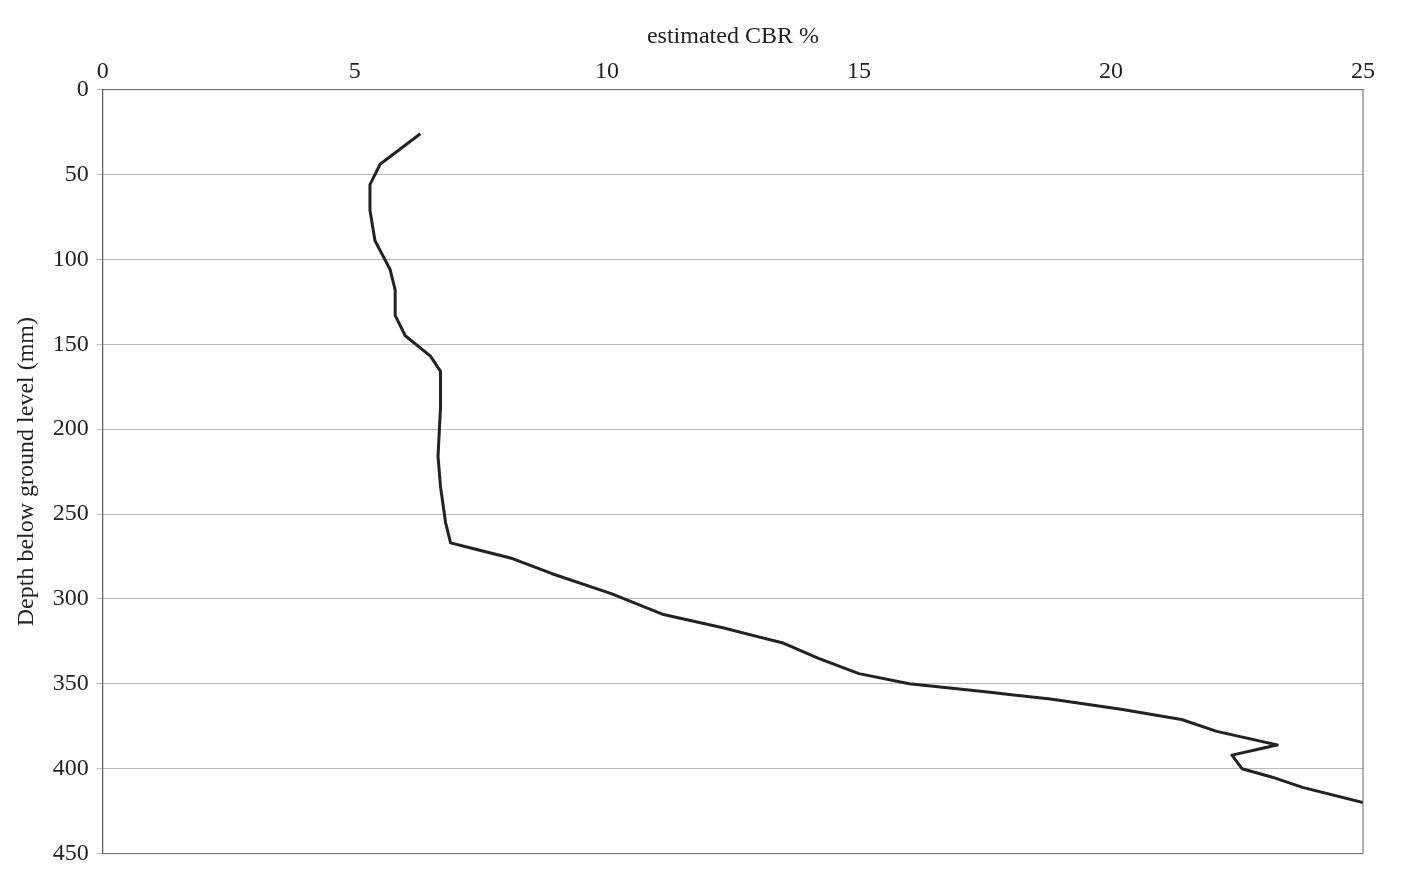 The image size is (1405, 888). I want to click on x-axis-title: estimated CBR %, so click(732, 34).